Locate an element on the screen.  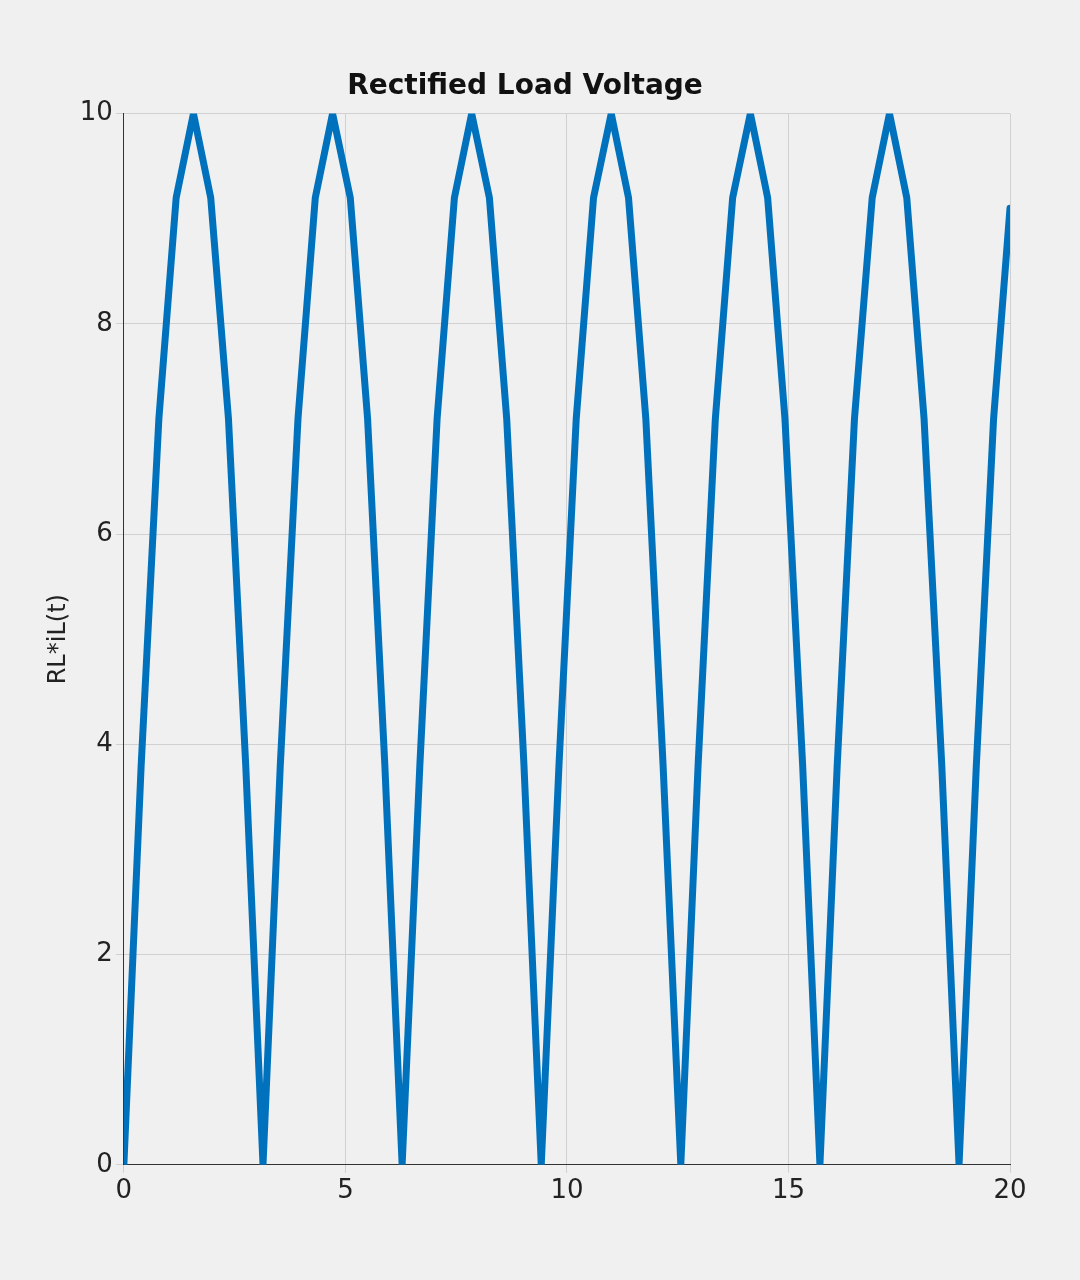
x-tick-label: 5 is located at coordinates (345, 1189).